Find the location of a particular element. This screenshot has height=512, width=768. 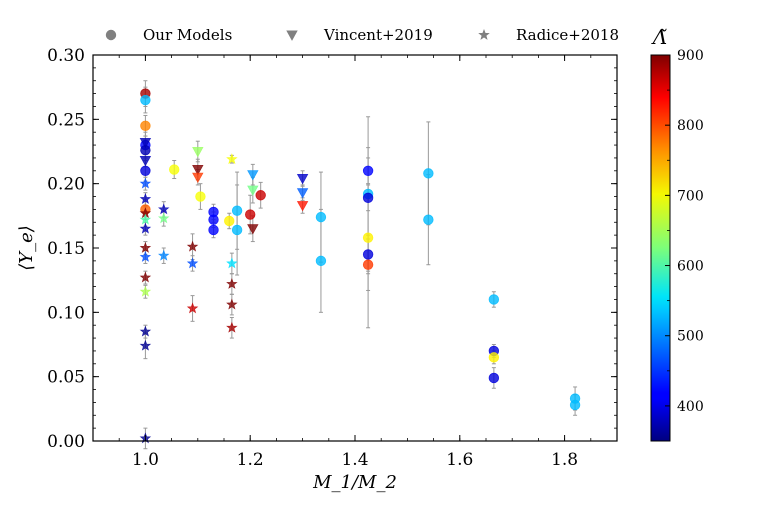

colorbar-tick-label: 500 is located at coordinates (690, 337).